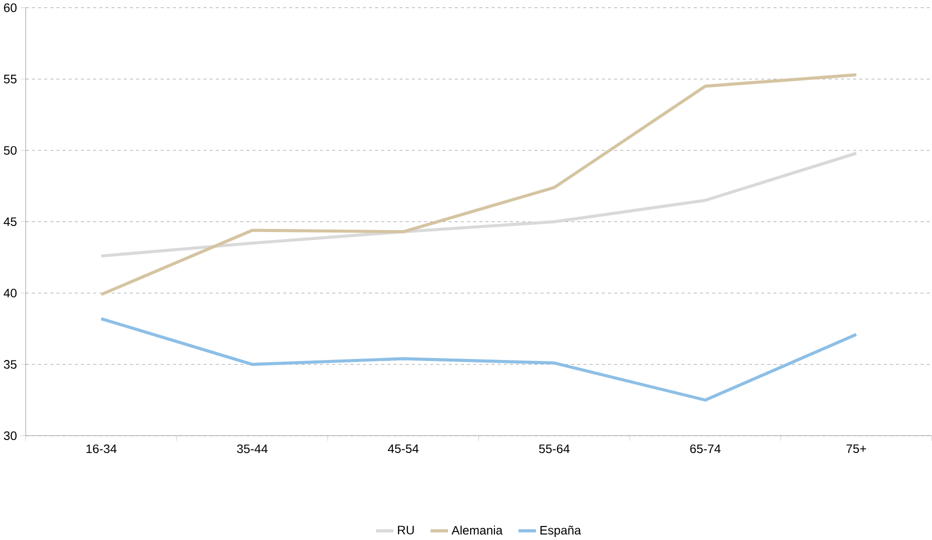 This screenshot has height=540, width=932. What do you see at coordinates (10, 79) in the screenshot?
I see `y-tick-label: 55` at bounding box center [10, 79].